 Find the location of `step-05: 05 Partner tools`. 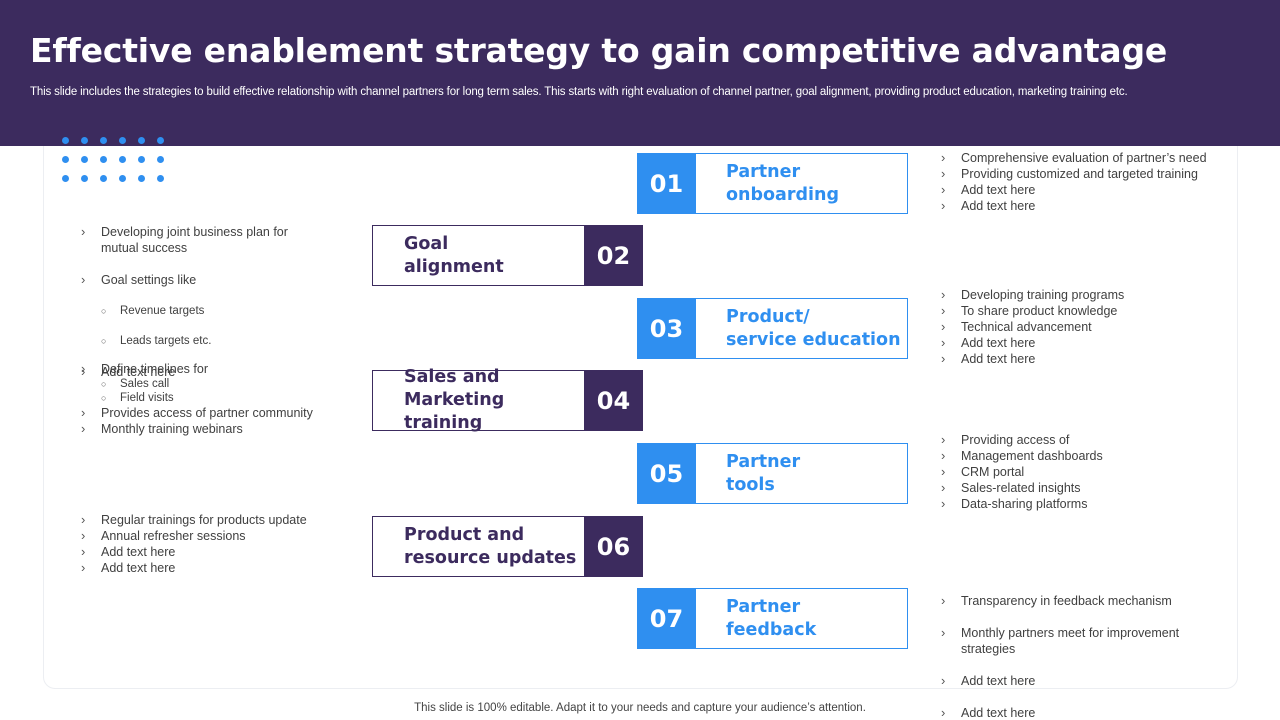

step-05: 05 Partner tools is located at coordinates (772, 473).